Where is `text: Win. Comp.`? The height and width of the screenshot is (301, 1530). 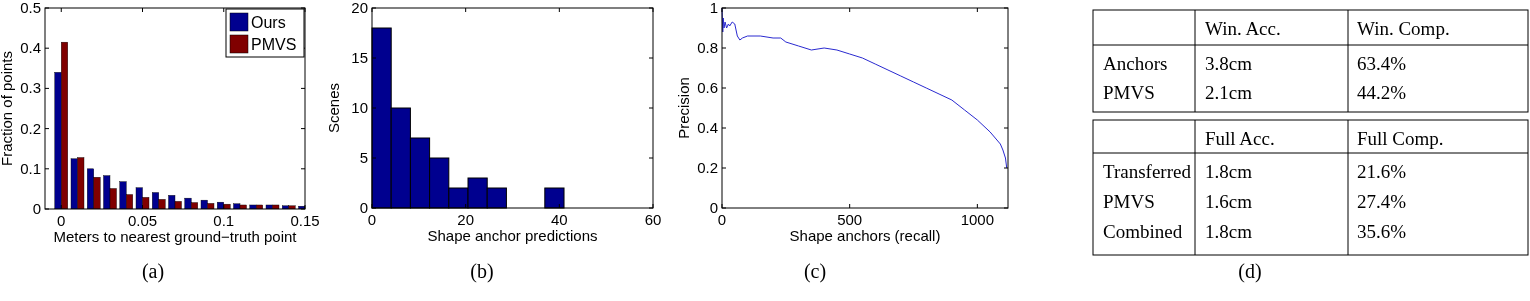
text: Win. Comp. is located at coordinates (1403, 28).